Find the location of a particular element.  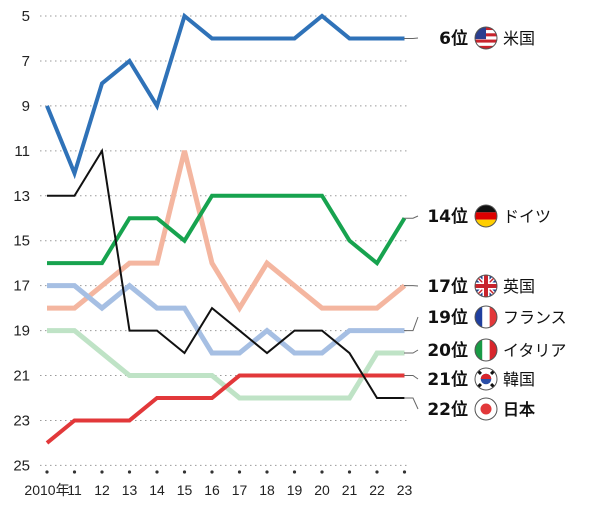

rank-label: 19位 is located at coordinates (447, 317).